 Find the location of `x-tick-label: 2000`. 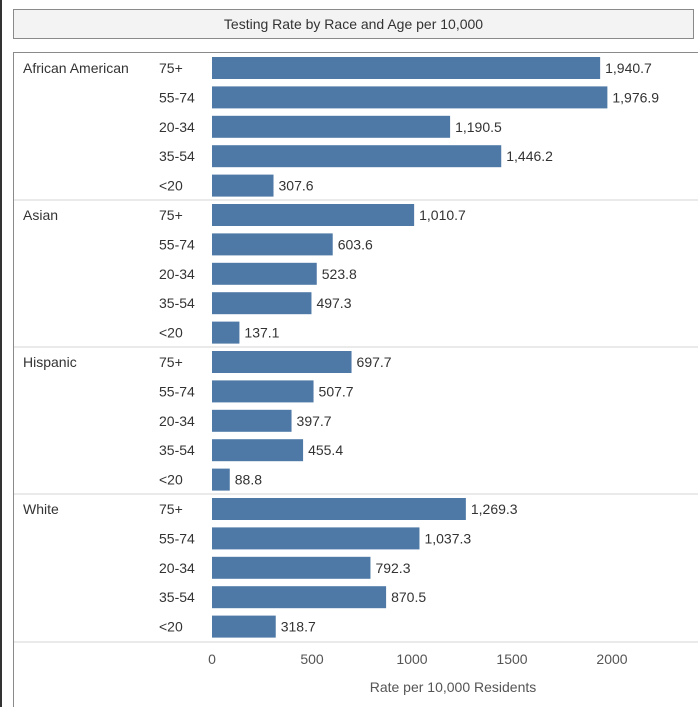

x-tick-label: 2000 is located at coordinates (611, 659).